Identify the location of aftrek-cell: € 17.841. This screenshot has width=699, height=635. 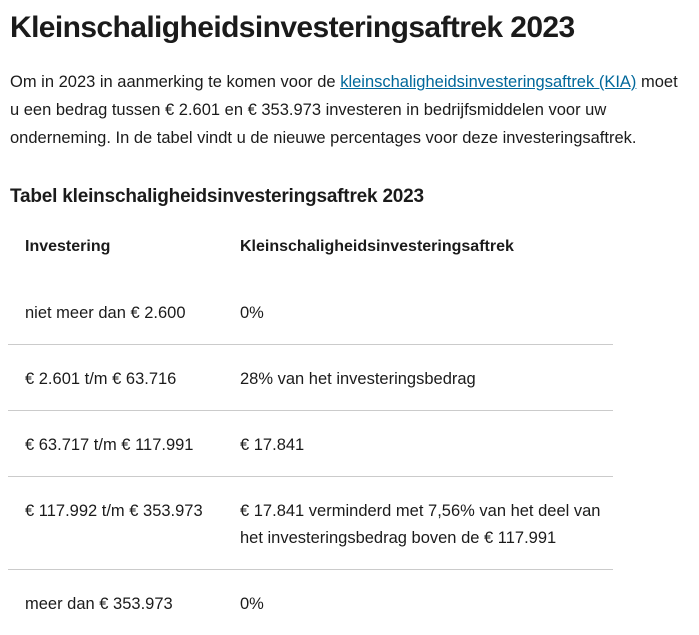
(418, 444).